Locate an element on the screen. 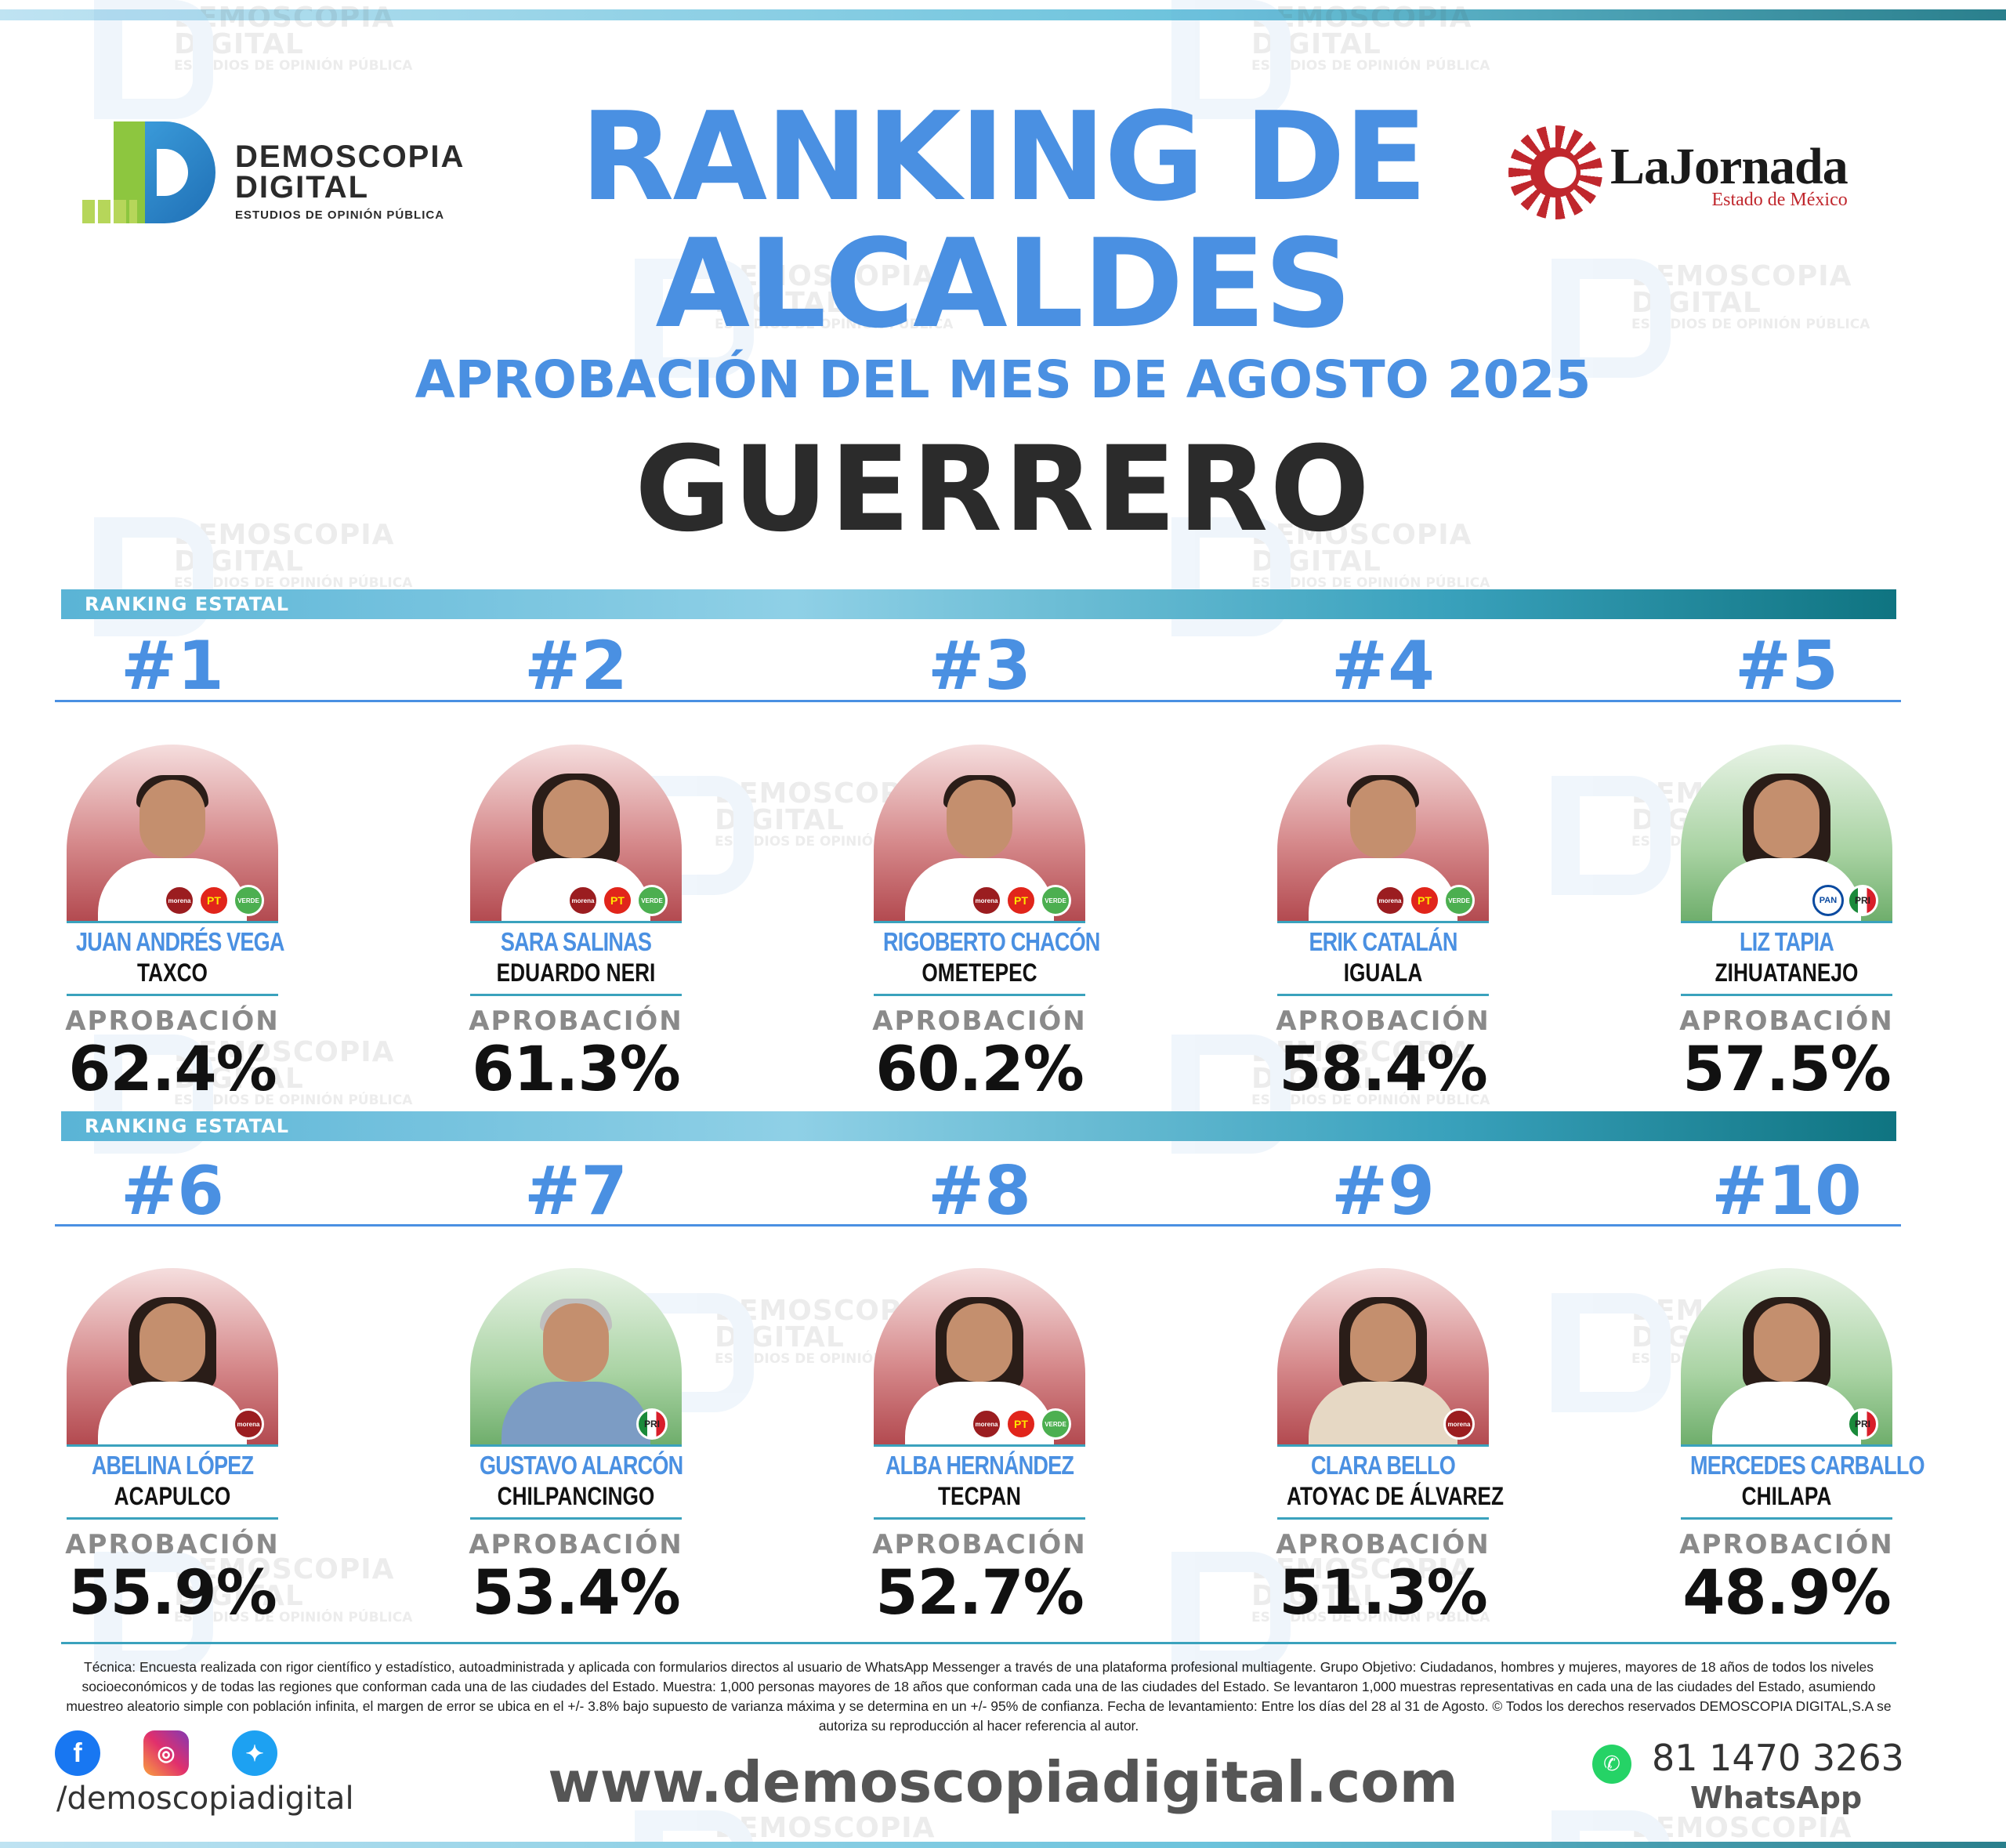 The width and height of the screenshot is (2006, 1848). instagram-icon: ◎ is located at coordinates (166, 1753).